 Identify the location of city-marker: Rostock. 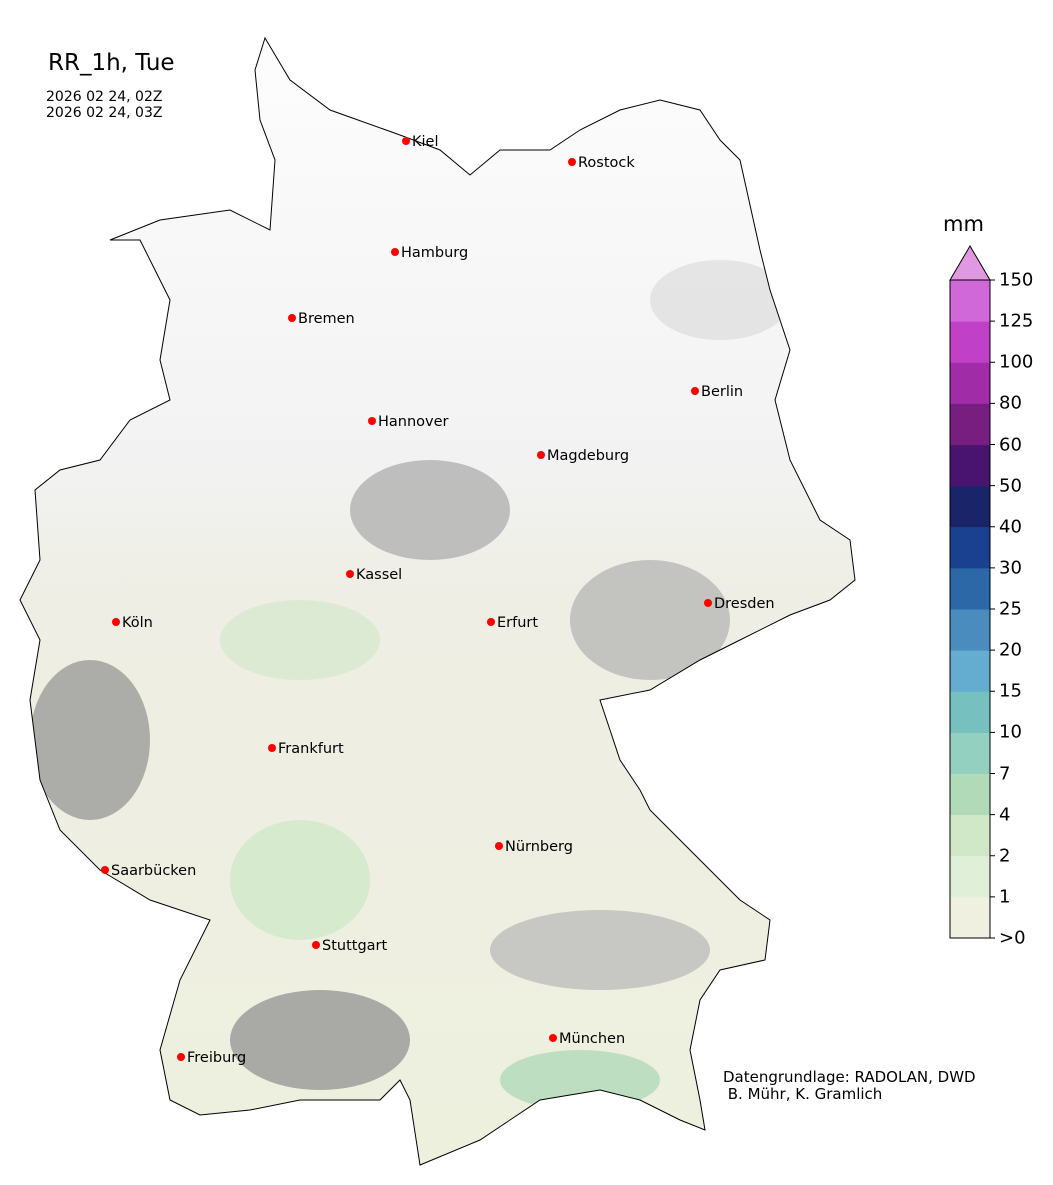
(601, 163).